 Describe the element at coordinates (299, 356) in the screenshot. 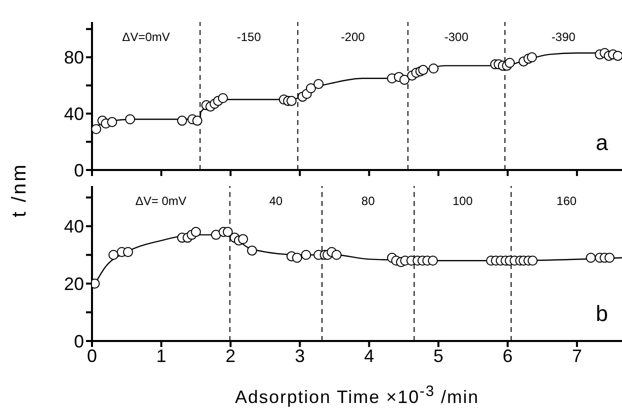

I see `x-tick-label: 3` at that location.